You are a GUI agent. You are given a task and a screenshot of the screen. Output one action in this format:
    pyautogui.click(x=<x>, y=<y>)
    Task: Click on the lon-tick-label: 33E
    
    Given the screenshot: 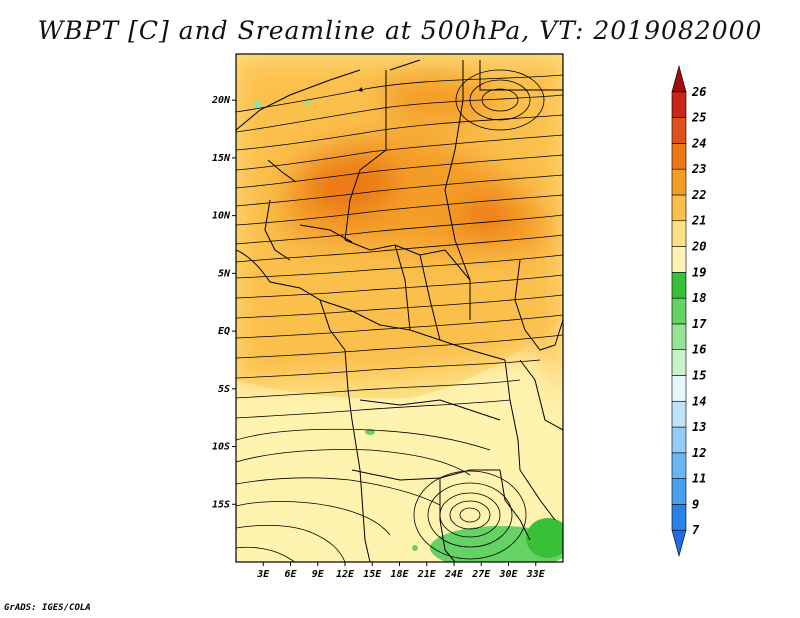 What is the action you would take?
    pyautogui.click(x=536, y=574)
    